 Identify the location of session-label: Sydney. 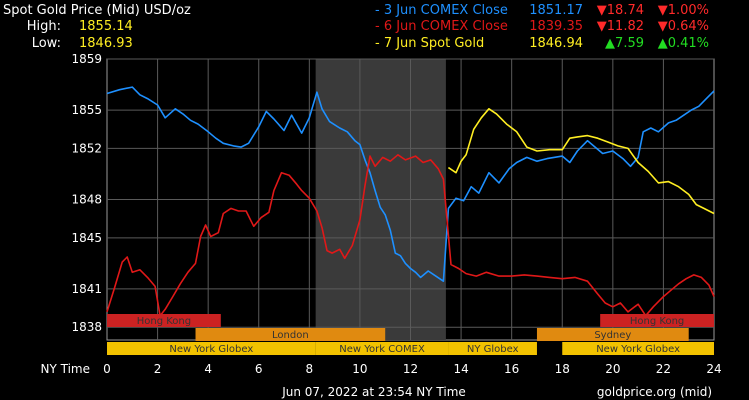
(612, 335).